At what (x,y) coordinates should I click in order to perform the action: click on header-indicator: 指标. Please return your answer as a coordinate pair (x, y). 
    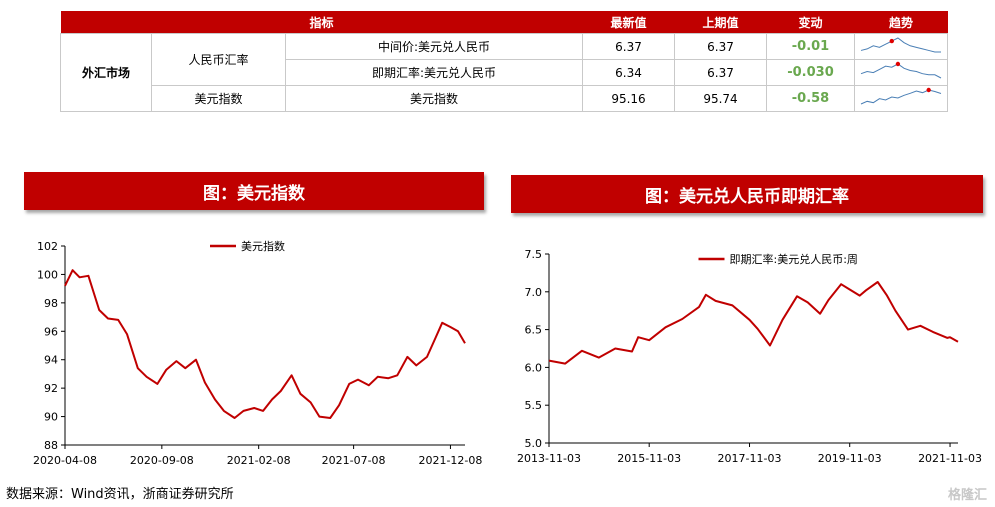
    Looking at the image, I should click on (321, 22).